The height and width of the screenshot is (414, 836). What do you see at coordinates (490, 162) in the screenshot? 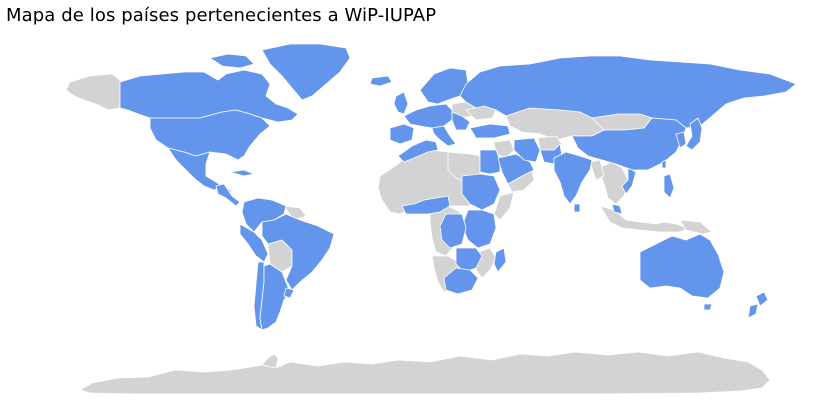
I see `egypt` at bounding box center [490, 162].